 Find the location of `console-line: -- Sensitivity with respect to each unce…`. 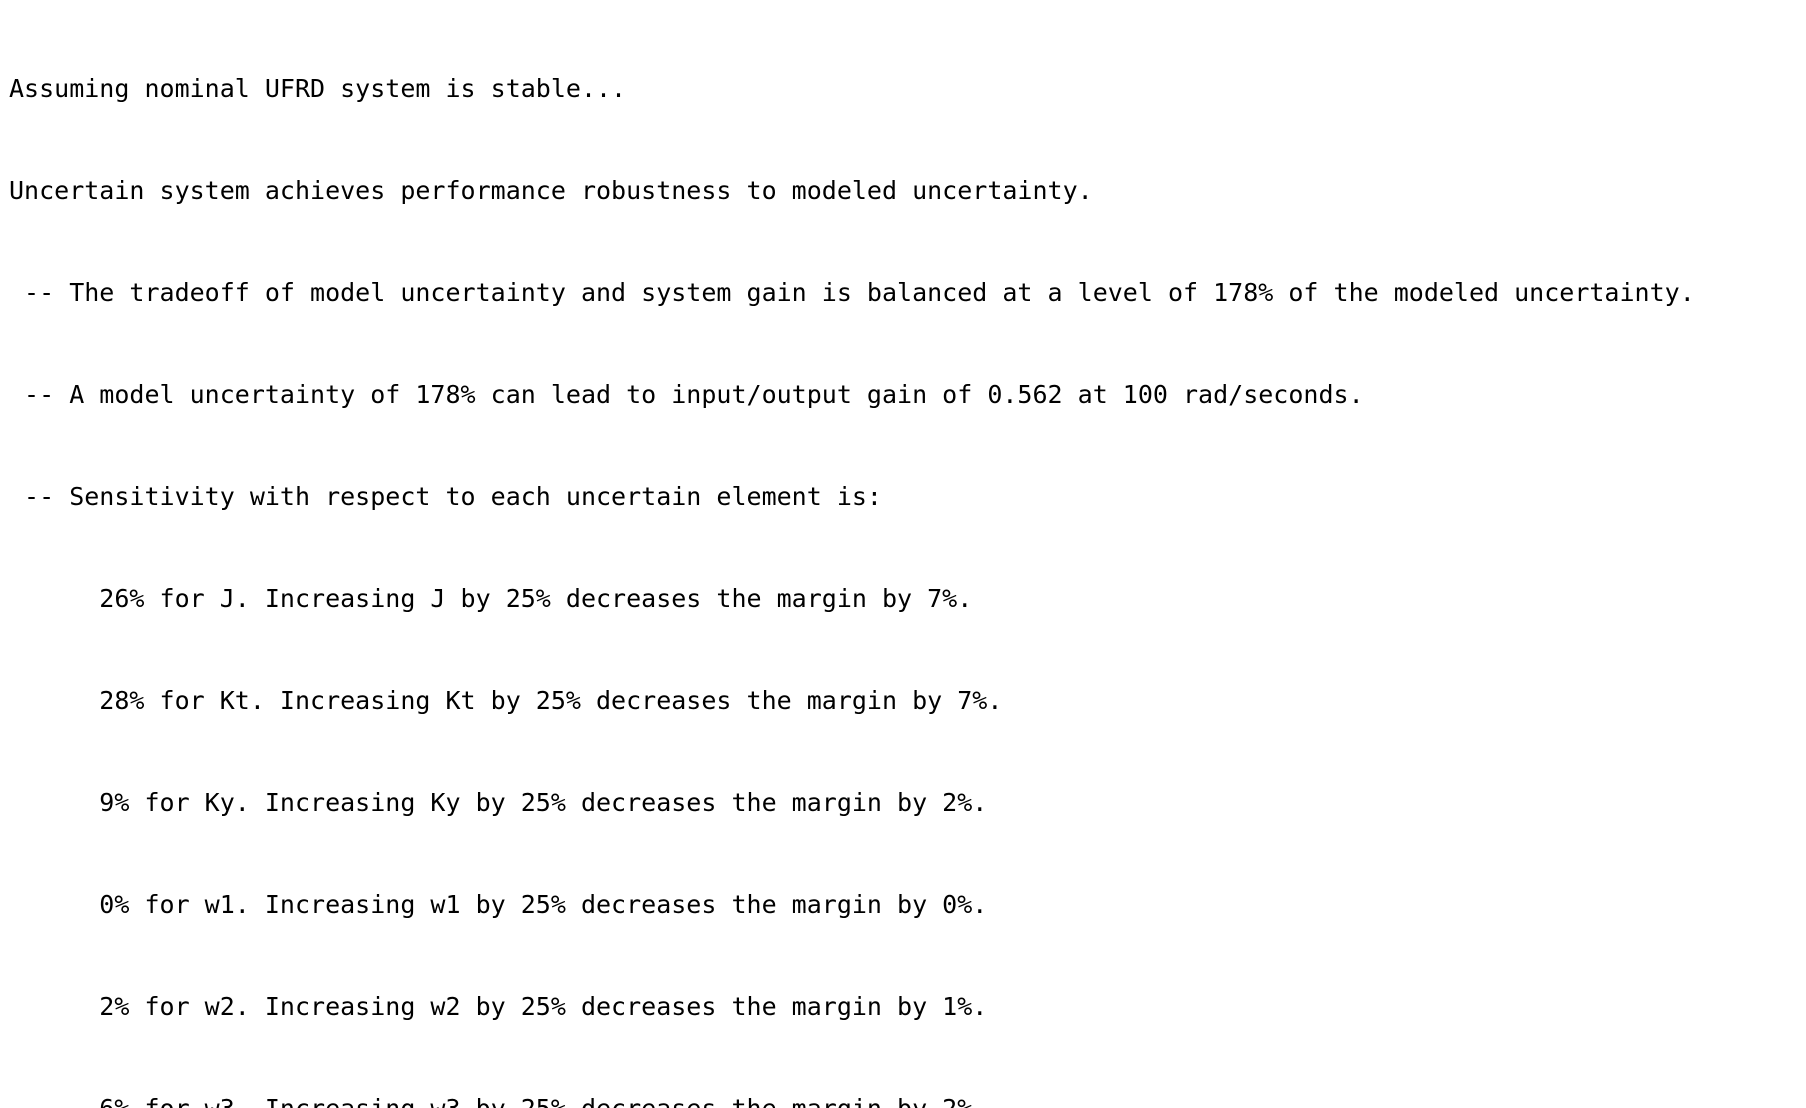

console-line: -- Sensitivity with respect to each unce… is located at coordinates (445, 496).